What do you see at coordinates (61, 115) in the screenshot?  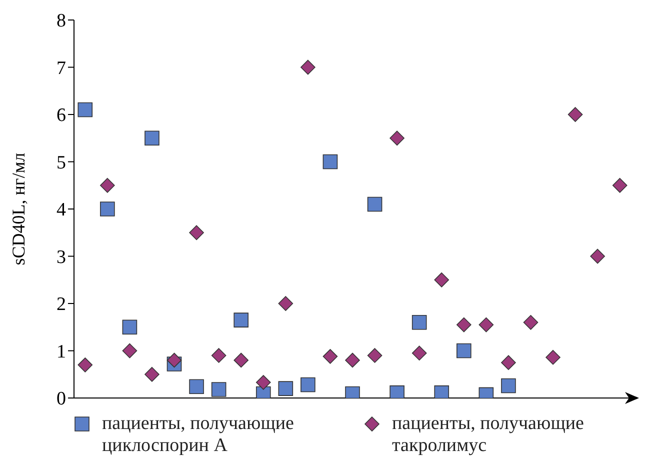 I see `y-tick-label: 6` at bounding box center [61, 115].